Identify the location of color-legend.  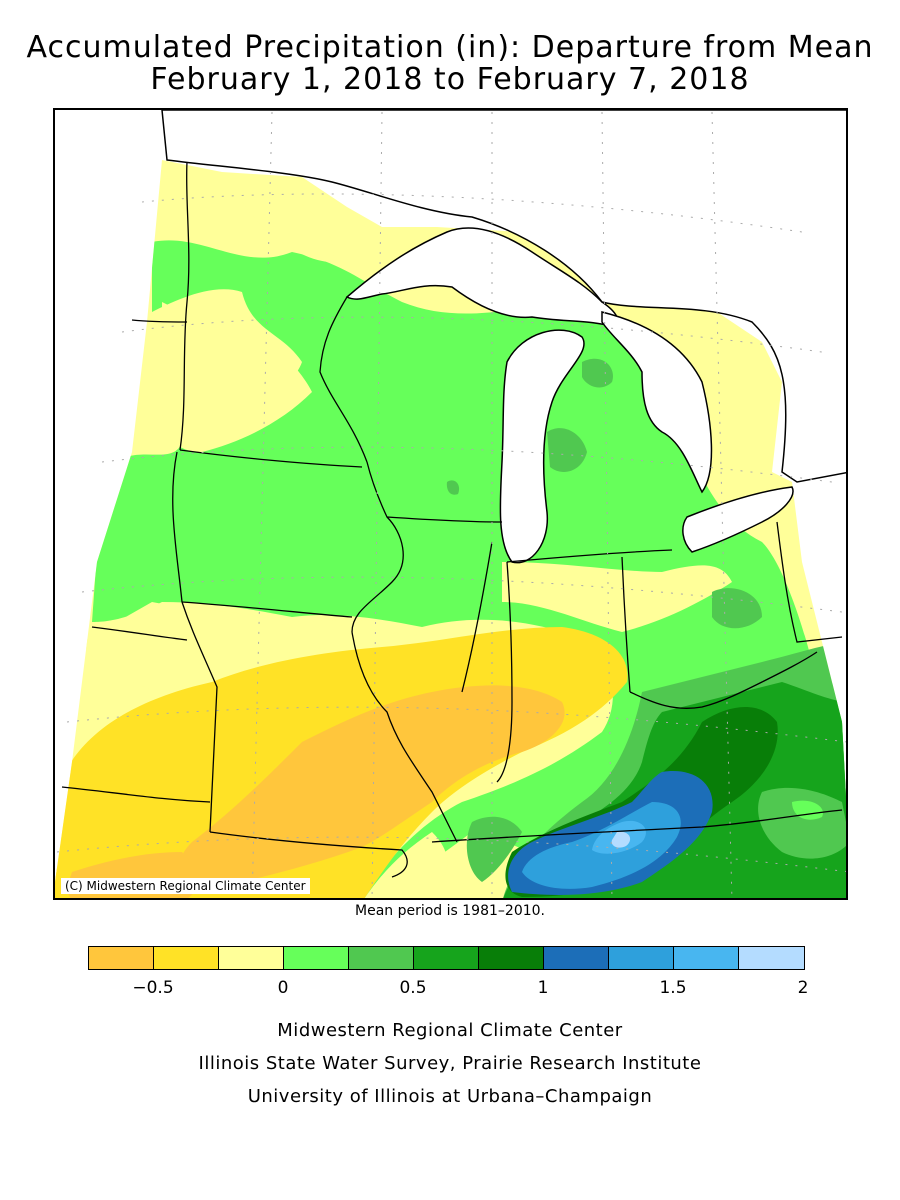
(449, 958).